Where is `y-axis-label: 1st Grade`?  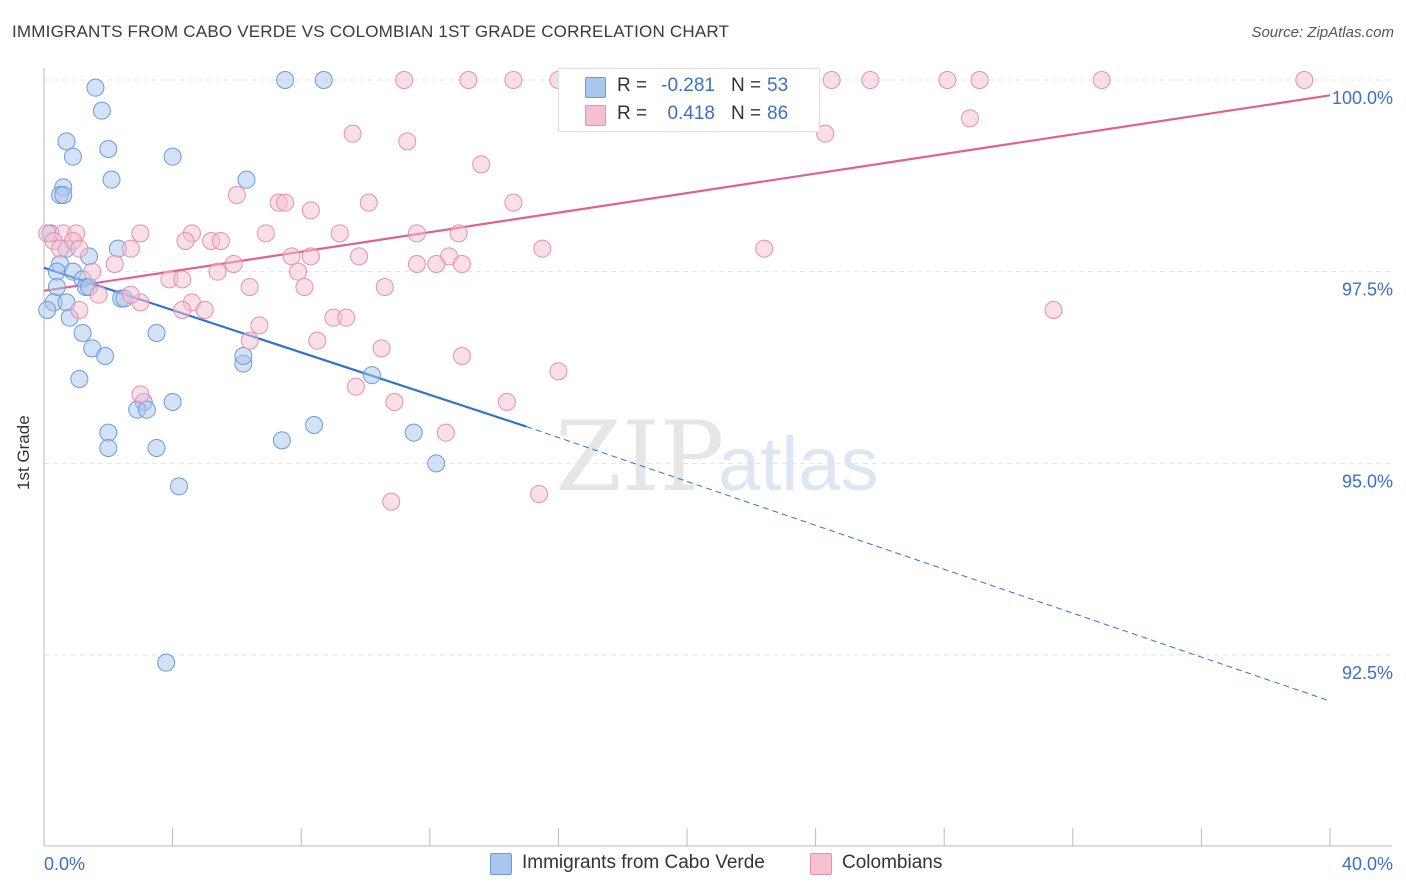
y-axis-label: 1st Grade is located at coordinates (23, 452).